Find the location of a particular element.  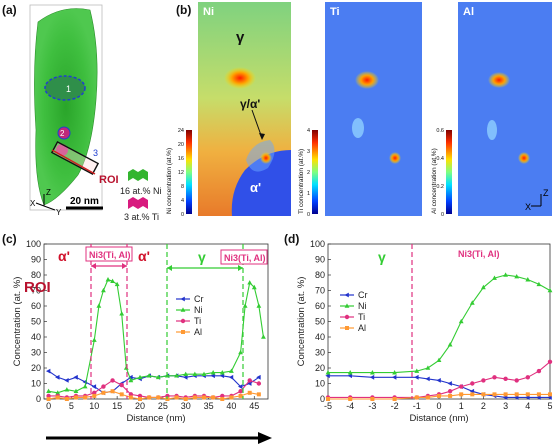

legend-label-al: Al is located at coordinates (362, 328).